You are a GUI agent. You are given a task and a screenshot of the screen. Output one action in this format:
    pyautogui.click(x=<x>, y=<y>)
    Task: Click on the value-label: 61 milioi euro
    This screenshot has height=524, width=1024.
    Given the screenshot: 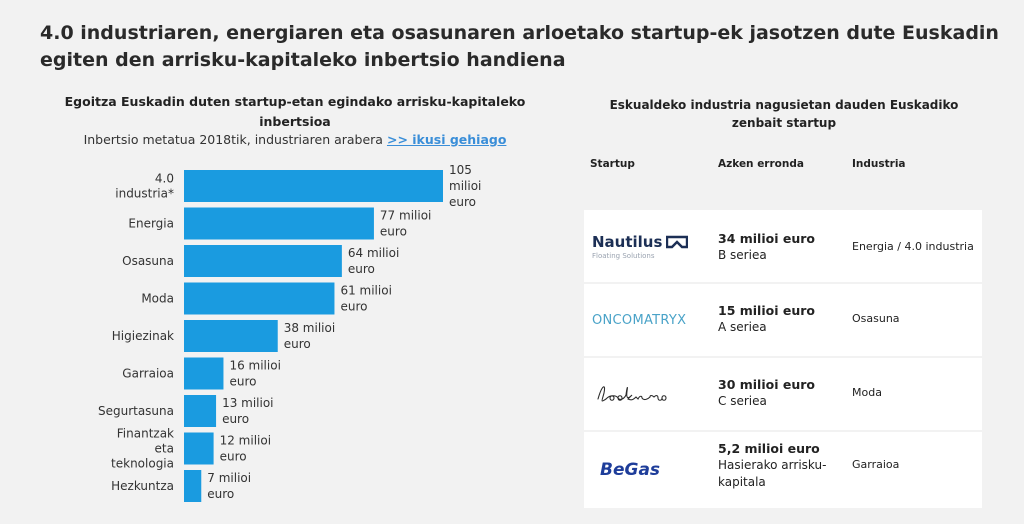 What is the action you would take?
    pyautogui.click(x=365, y=299)
    